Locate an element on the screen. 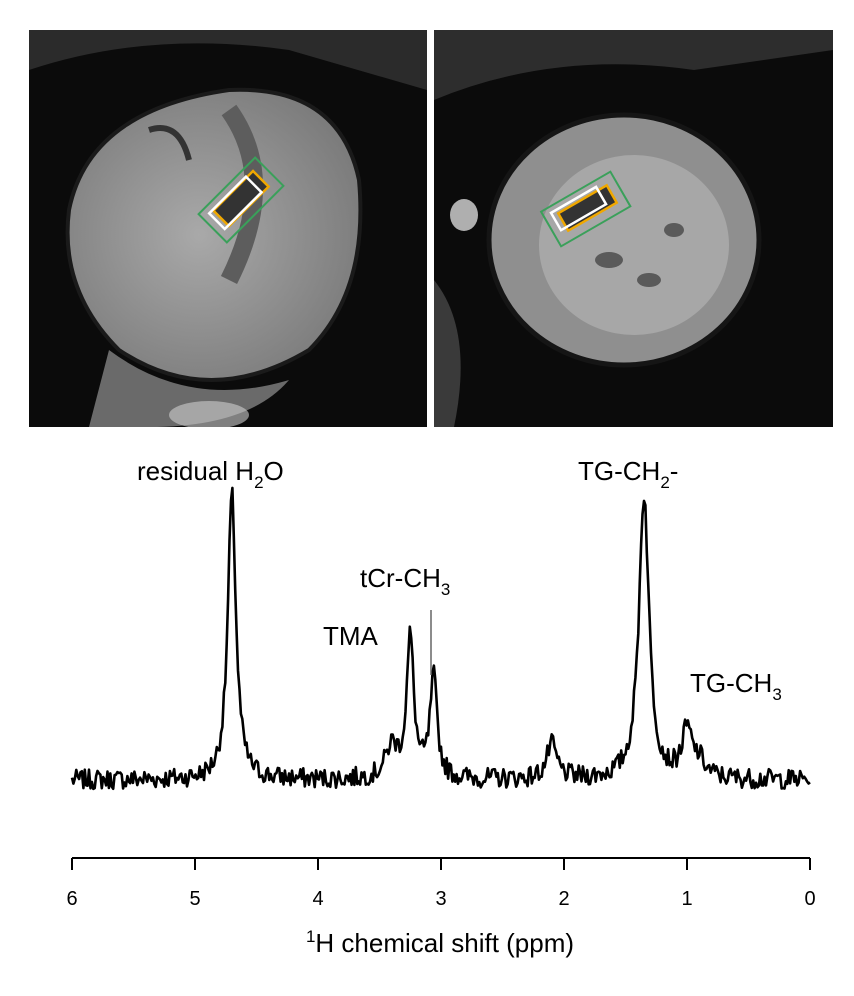 The height and width of the screenshot is (996, 854). x-axis-label: 1H chemical shift (ppm) is located at coordinates (440, 942).